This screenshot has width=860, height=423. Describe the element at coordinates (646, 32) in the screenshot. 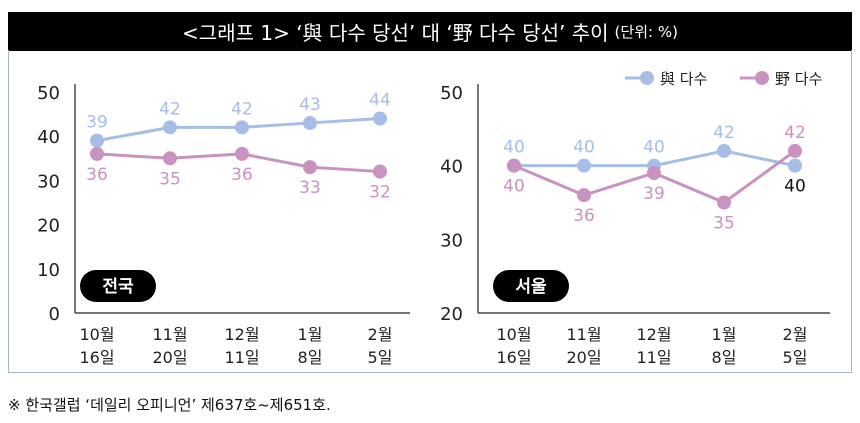

I see `title-unit: (단위: %)` at that location.